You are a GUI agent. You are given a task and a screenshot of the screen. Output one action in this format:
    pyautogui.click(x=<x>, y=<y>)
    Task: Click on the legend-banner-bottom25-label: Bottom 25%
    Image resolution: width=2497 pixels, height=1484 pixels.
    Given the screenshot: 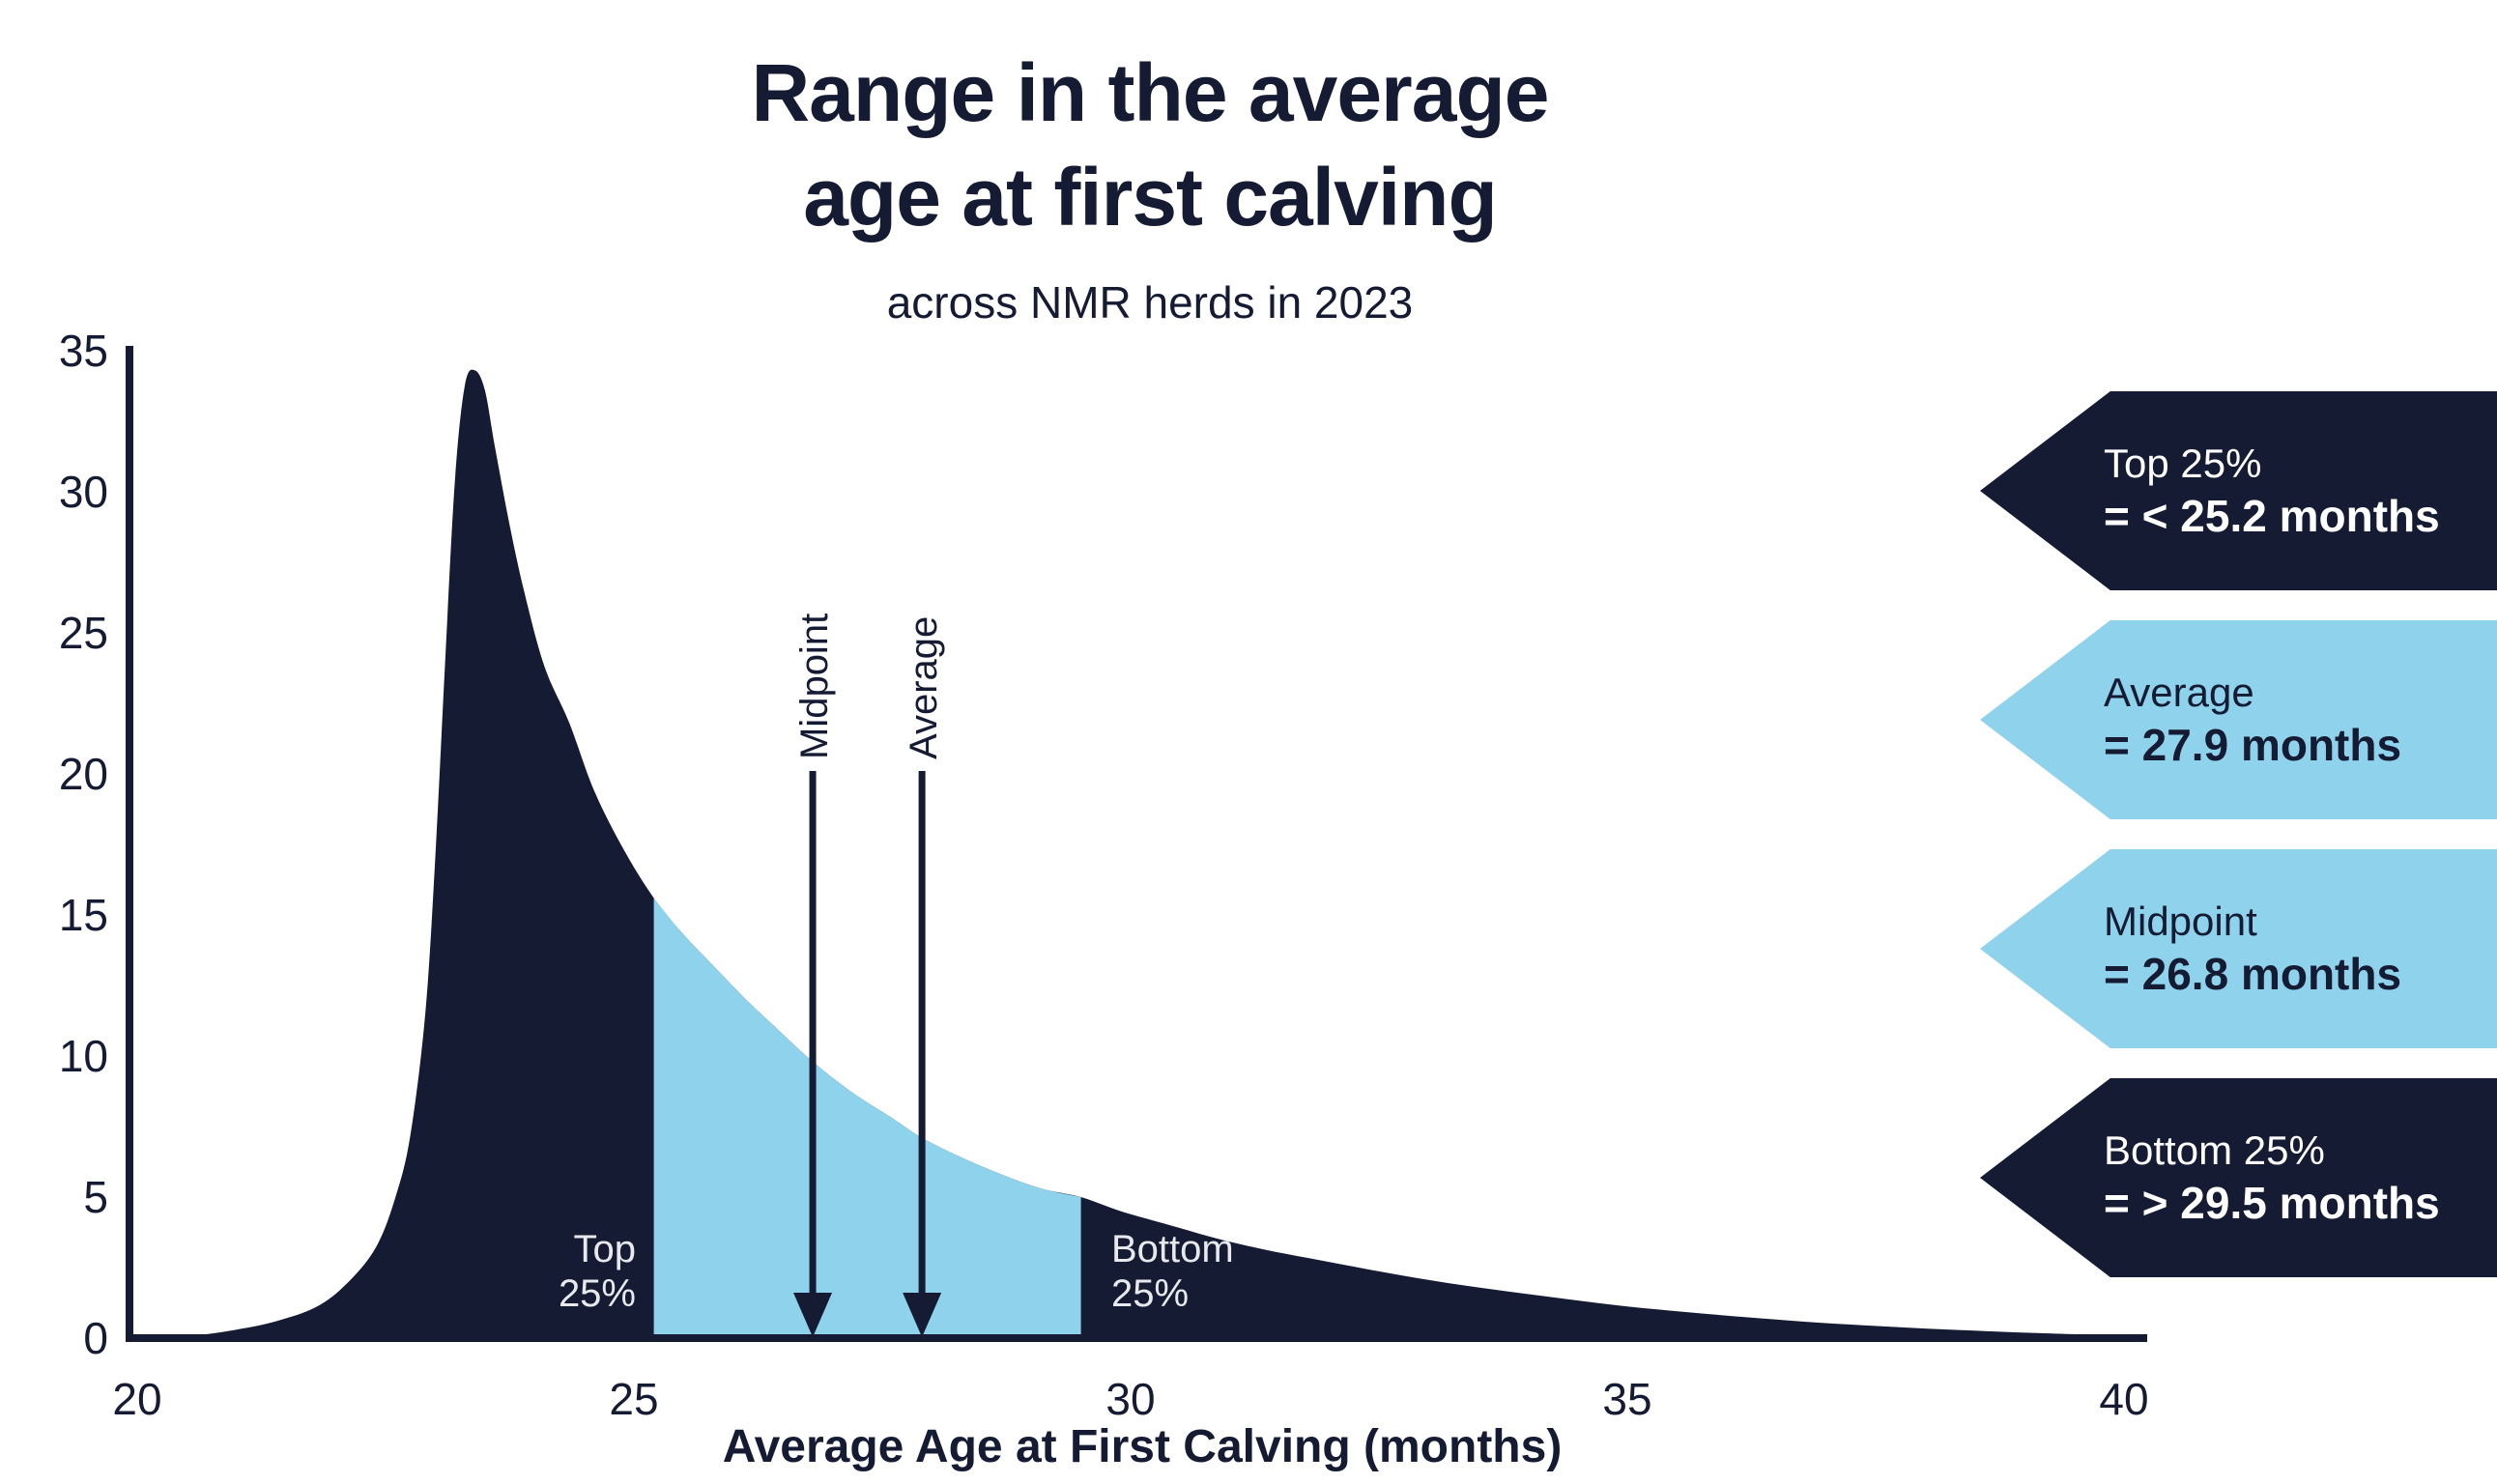 What is the action you would take?
    pyautogui.click(x=2214, y=1150)
    